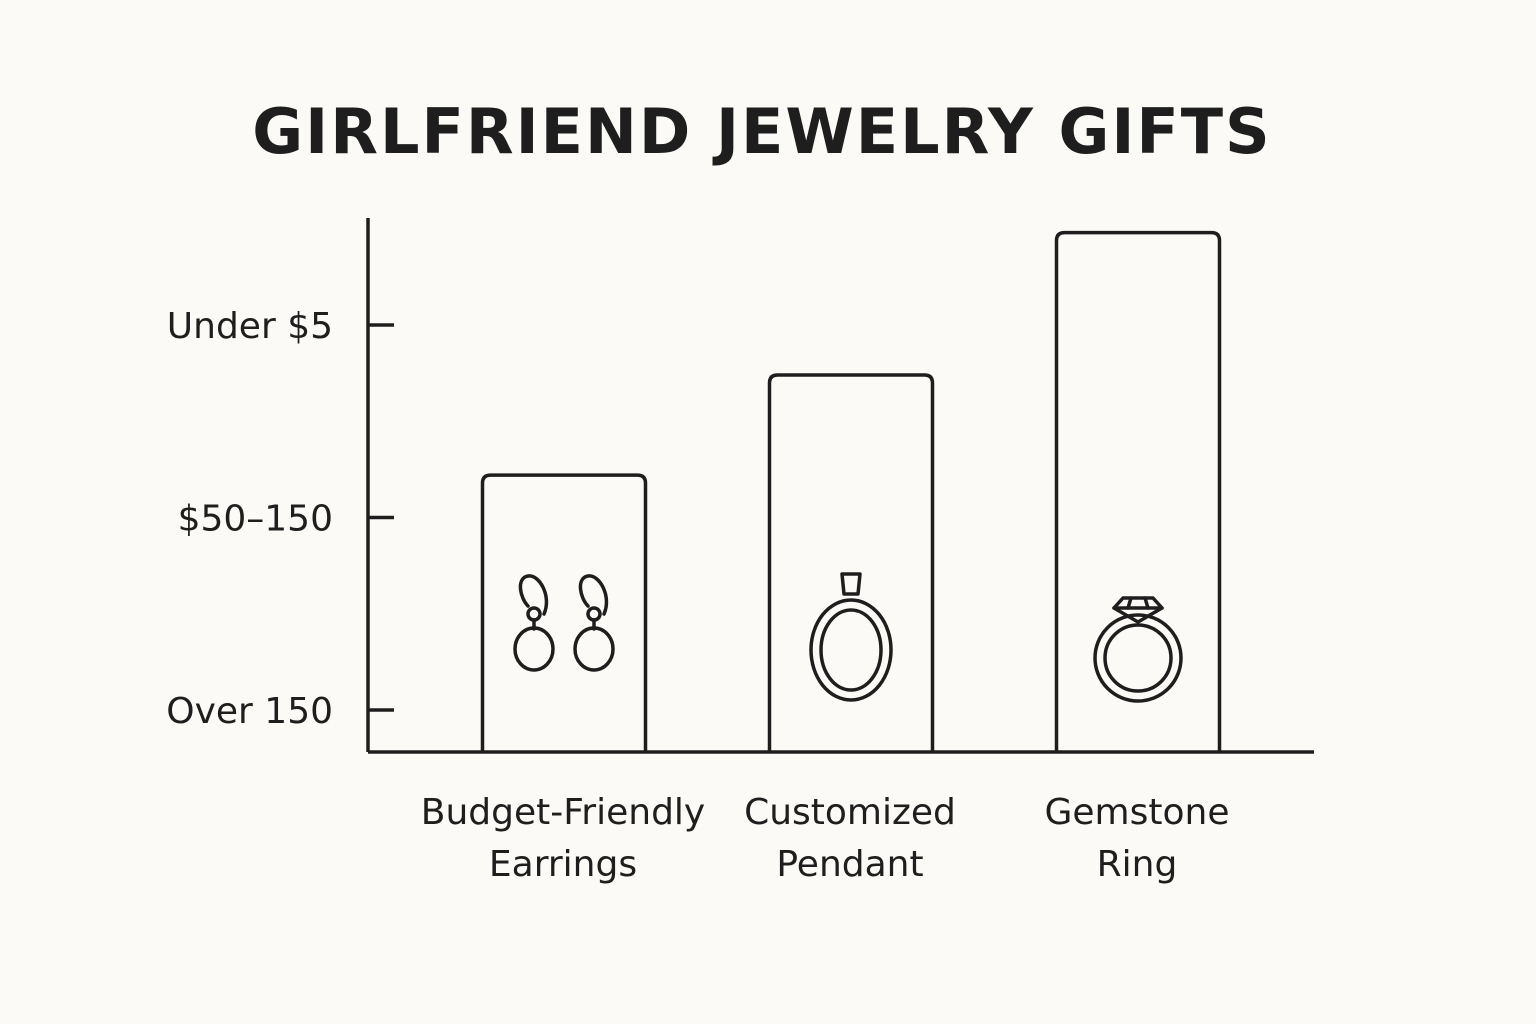 This screenshot has height=1024, width=1536. I want to click on category-label: Customized, so click(850, 812).